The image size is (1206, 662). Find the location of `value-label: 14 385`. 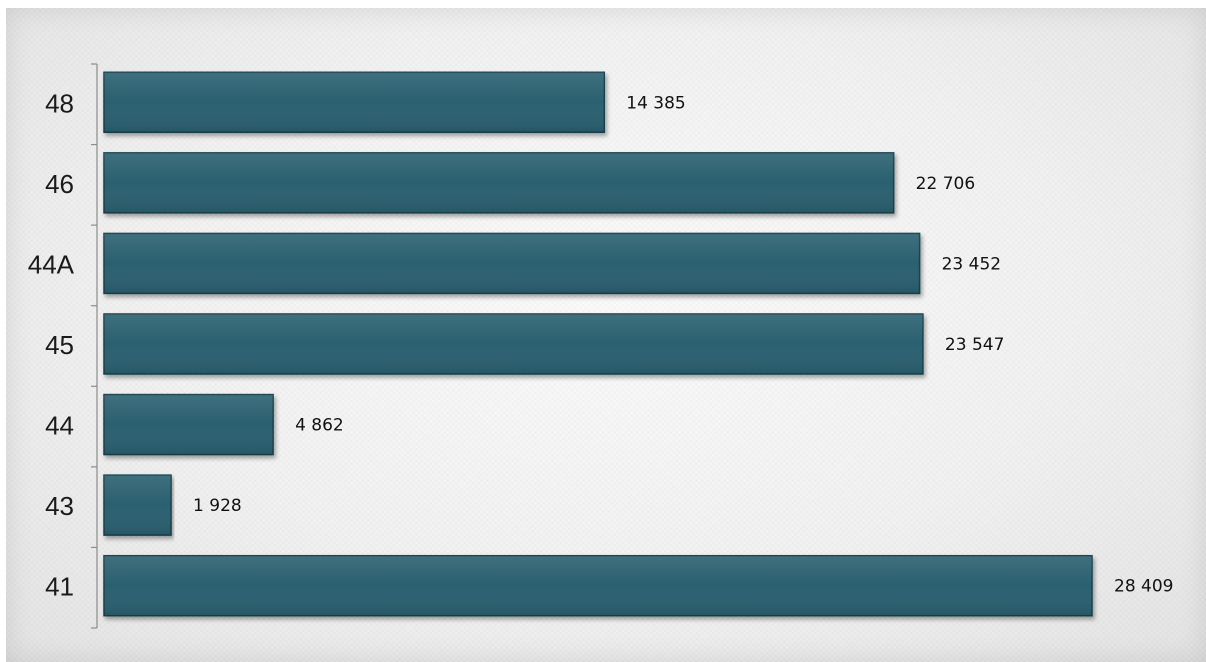

value-label: 14 385 is located at coordinates (655, 103).